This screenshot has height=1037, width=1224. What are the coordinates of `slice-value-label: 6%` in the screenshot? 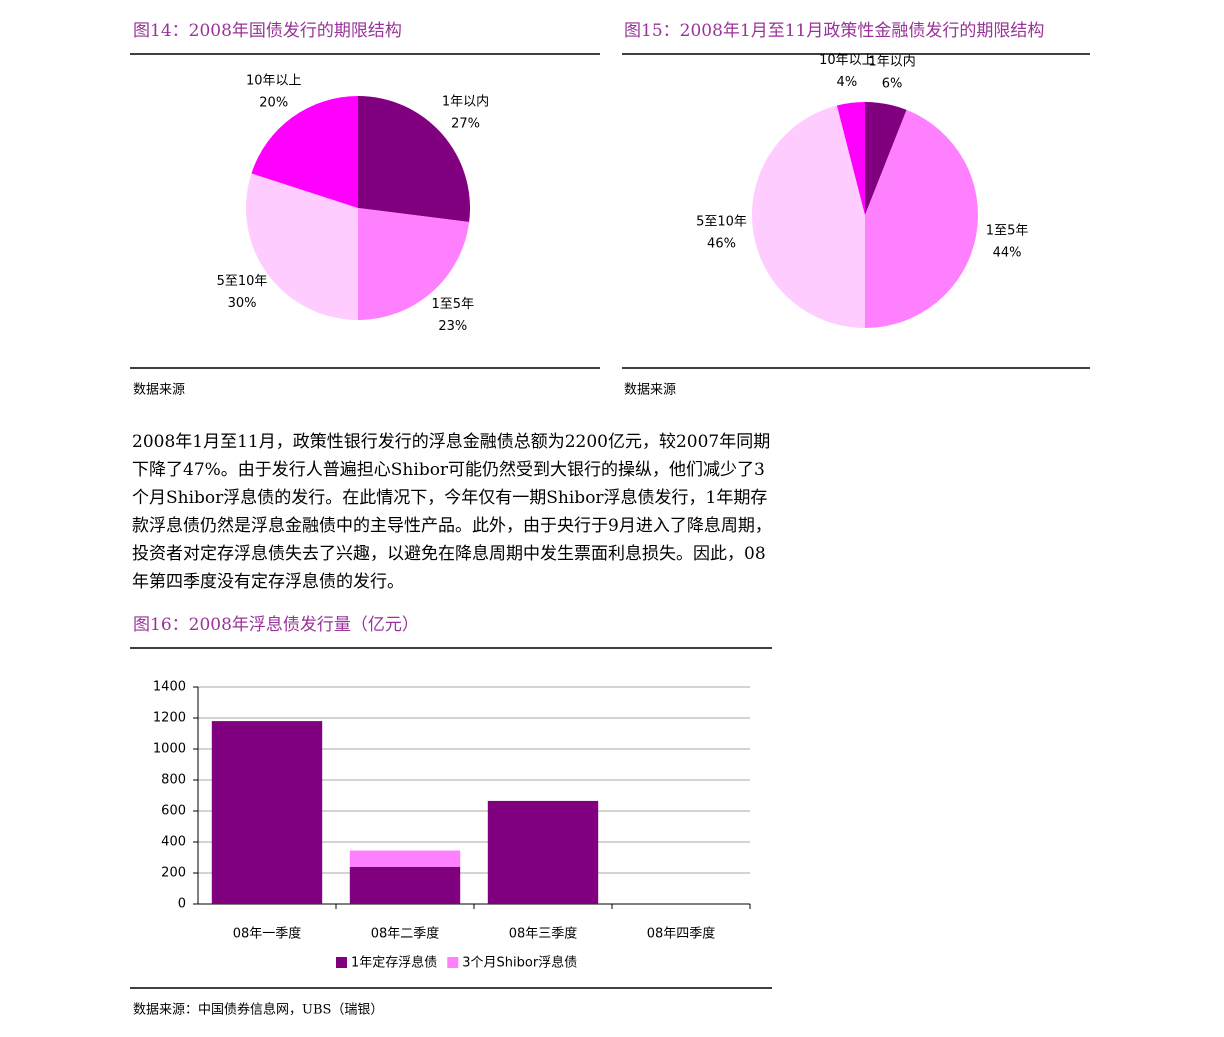 It's located at (892, 83).